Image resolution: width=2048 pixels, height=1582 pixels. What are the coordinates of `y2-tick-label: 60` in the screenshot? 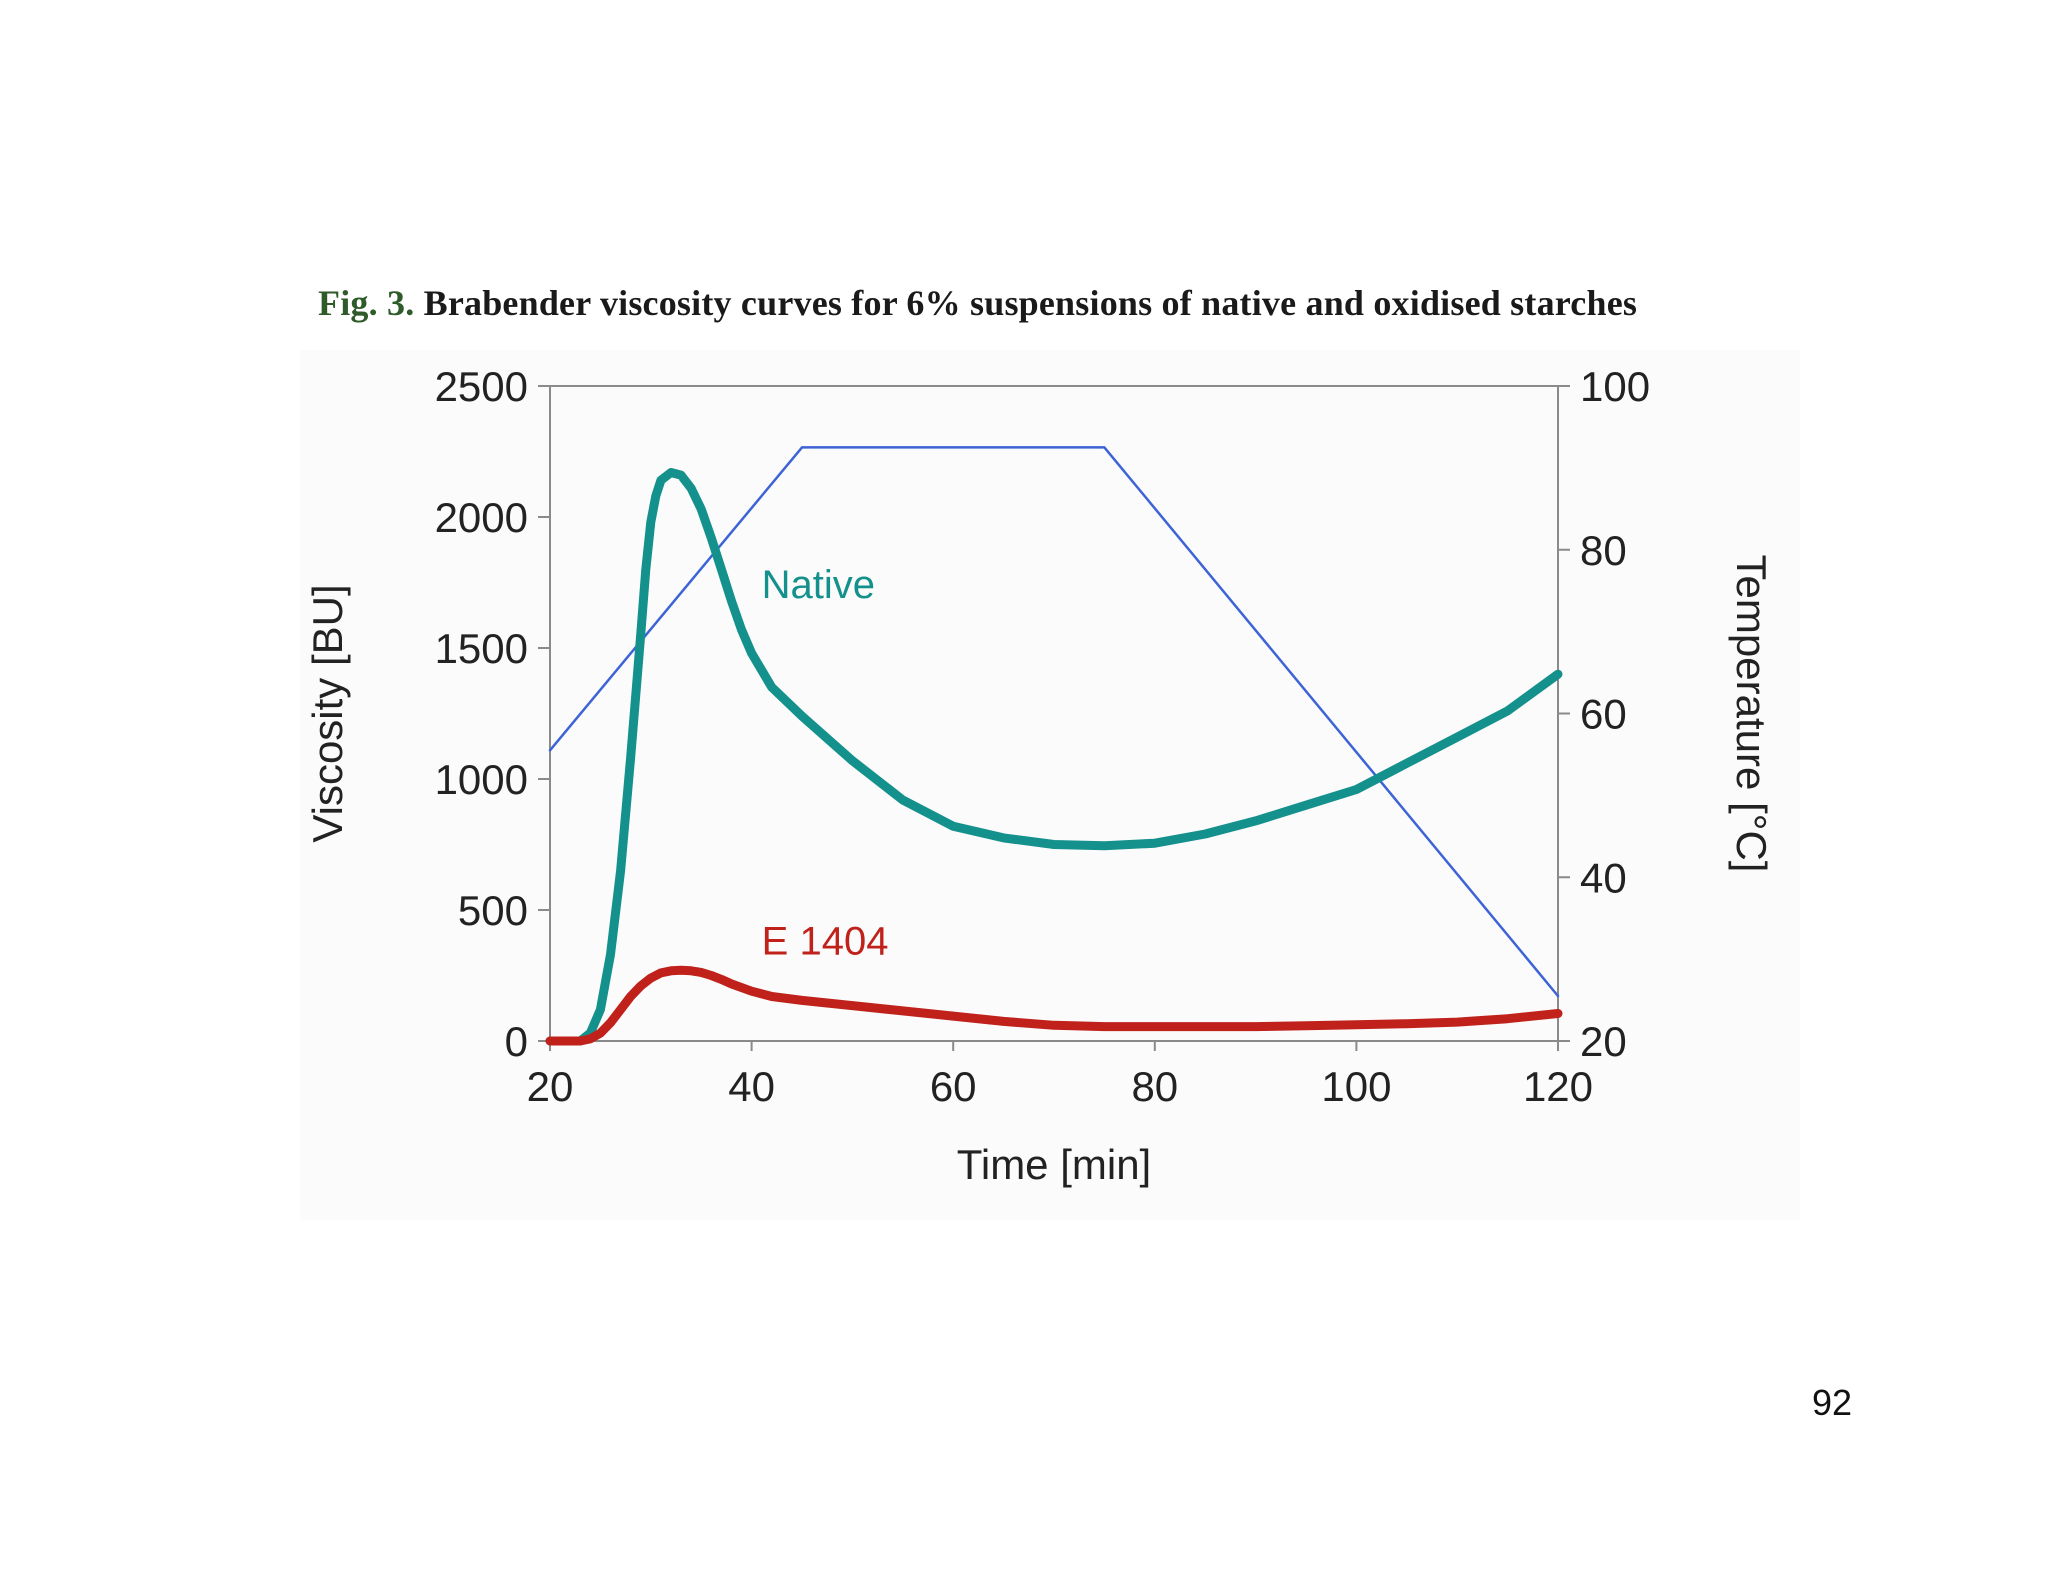 It's located at (1603, 714).